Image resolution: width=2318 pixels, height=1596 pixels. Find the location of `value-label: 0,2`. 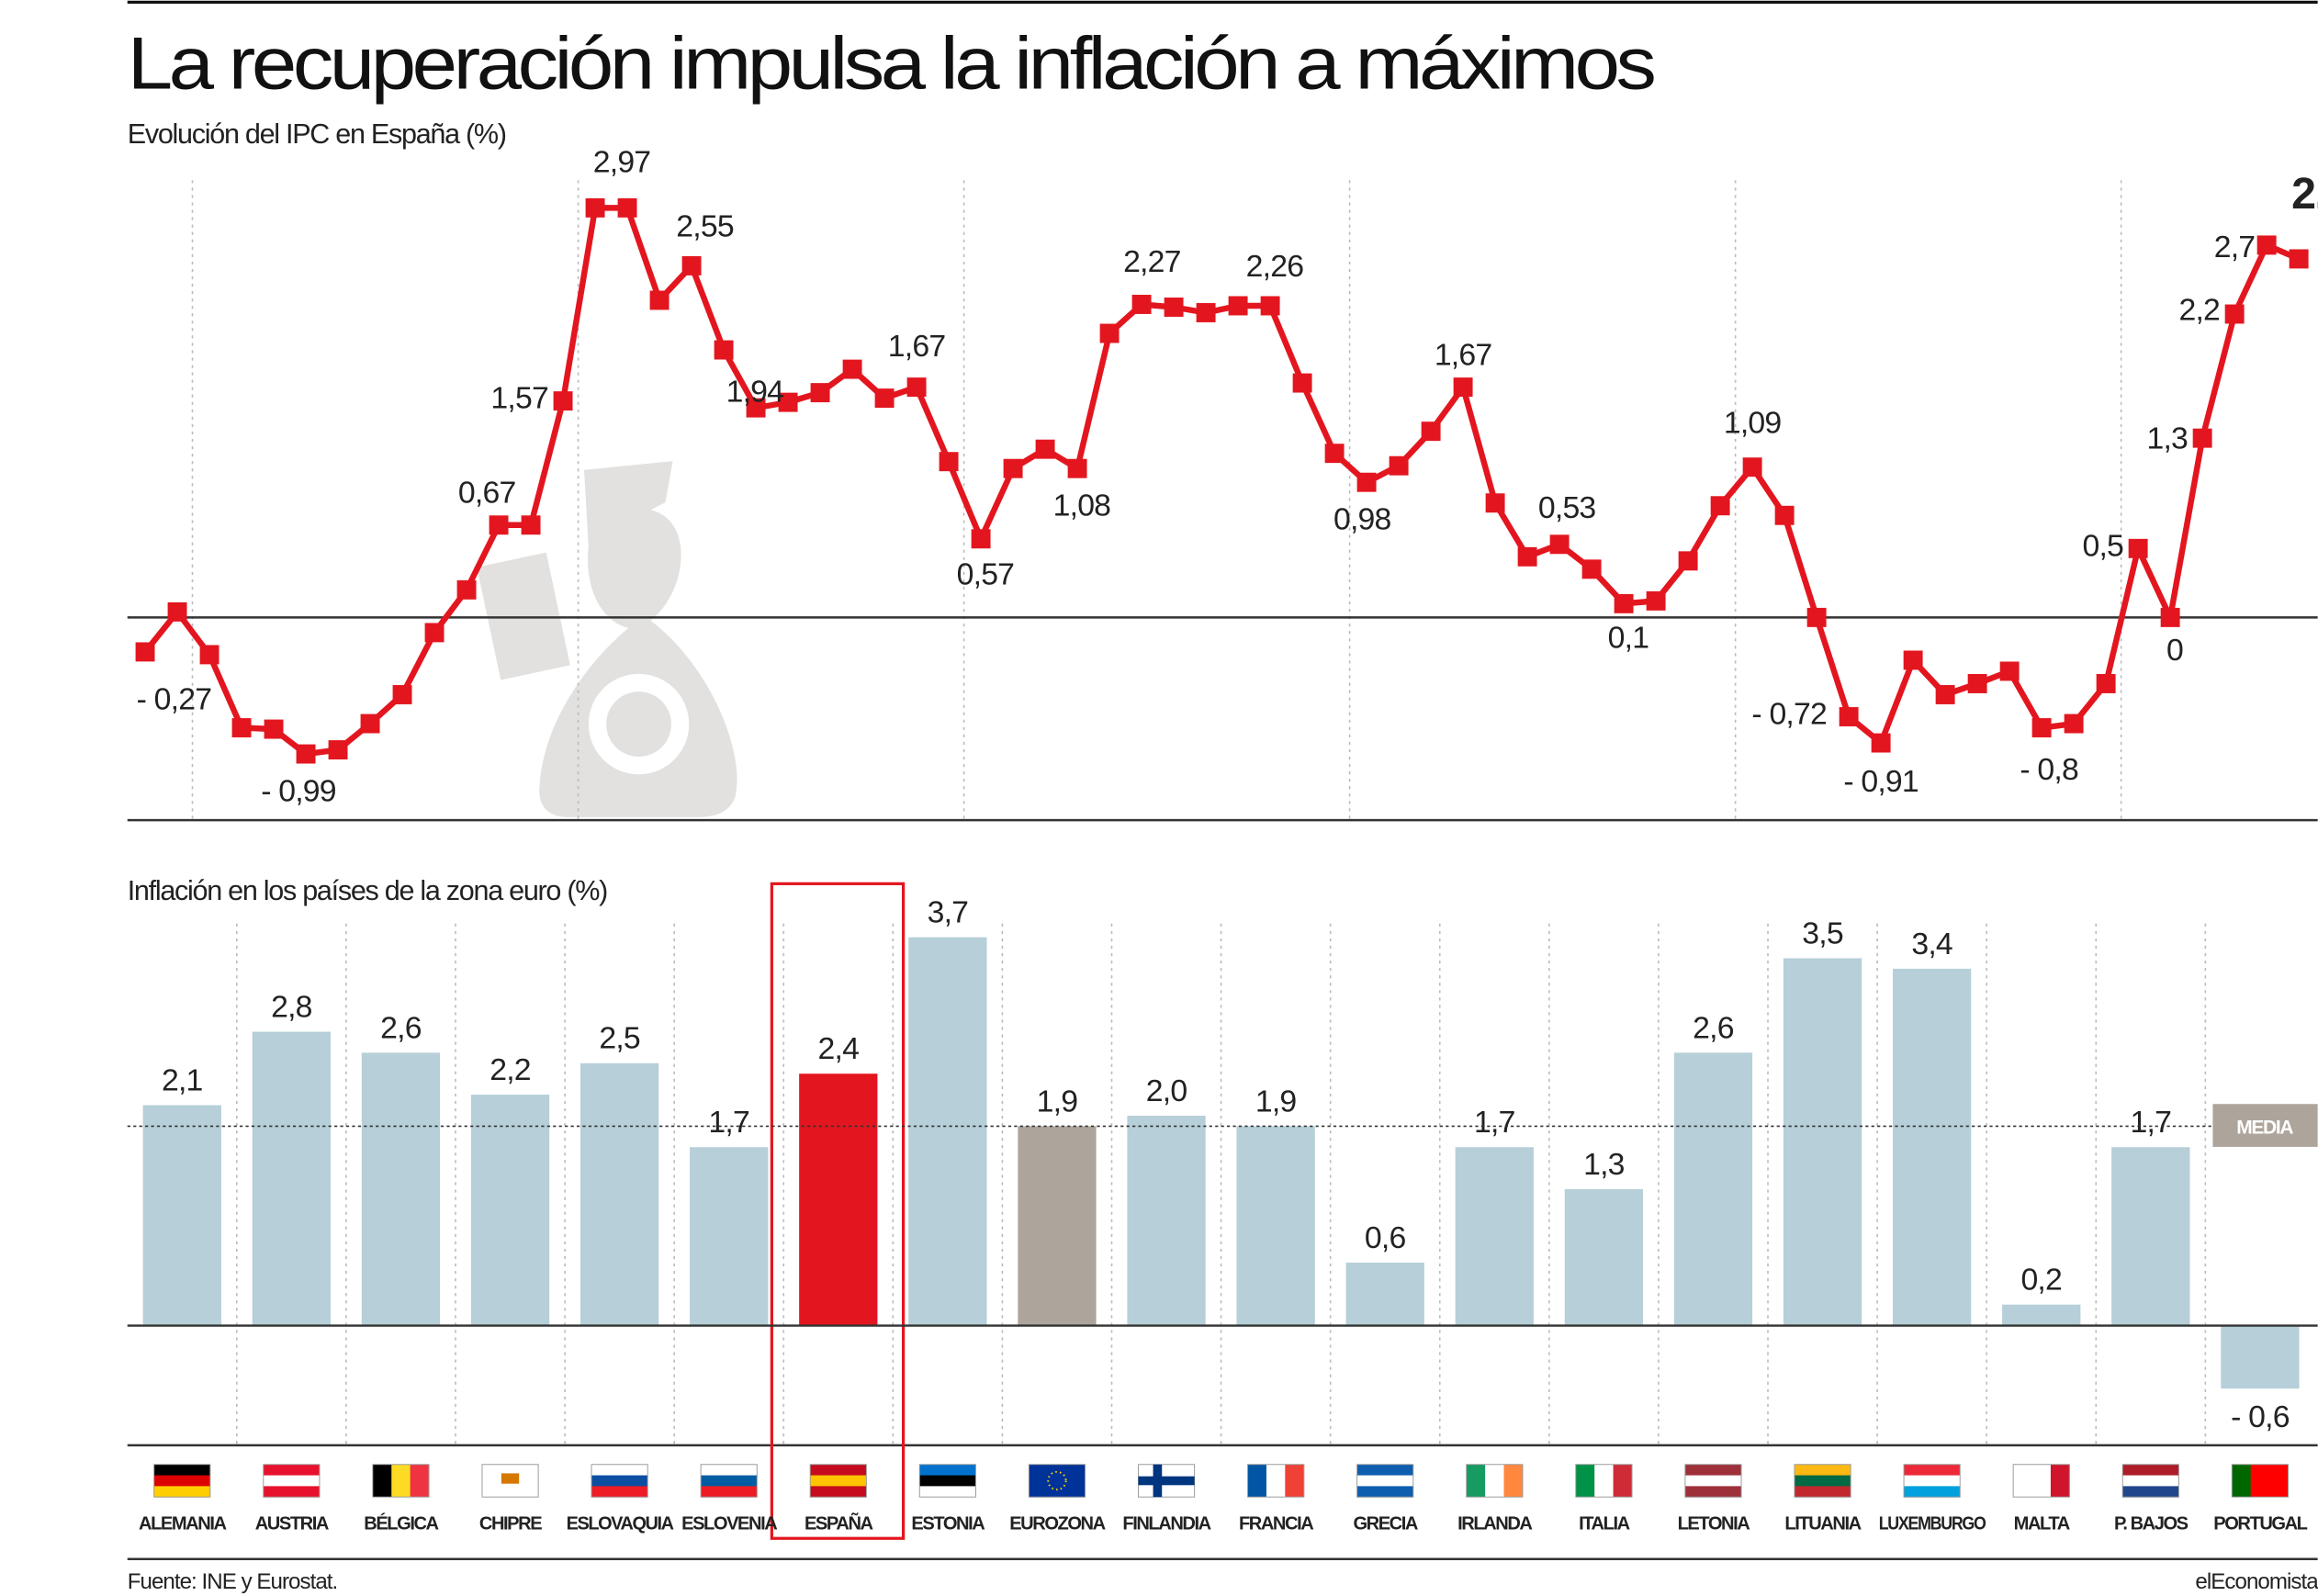

value-label: 0,2 is located at coordinates (2041, 1280).